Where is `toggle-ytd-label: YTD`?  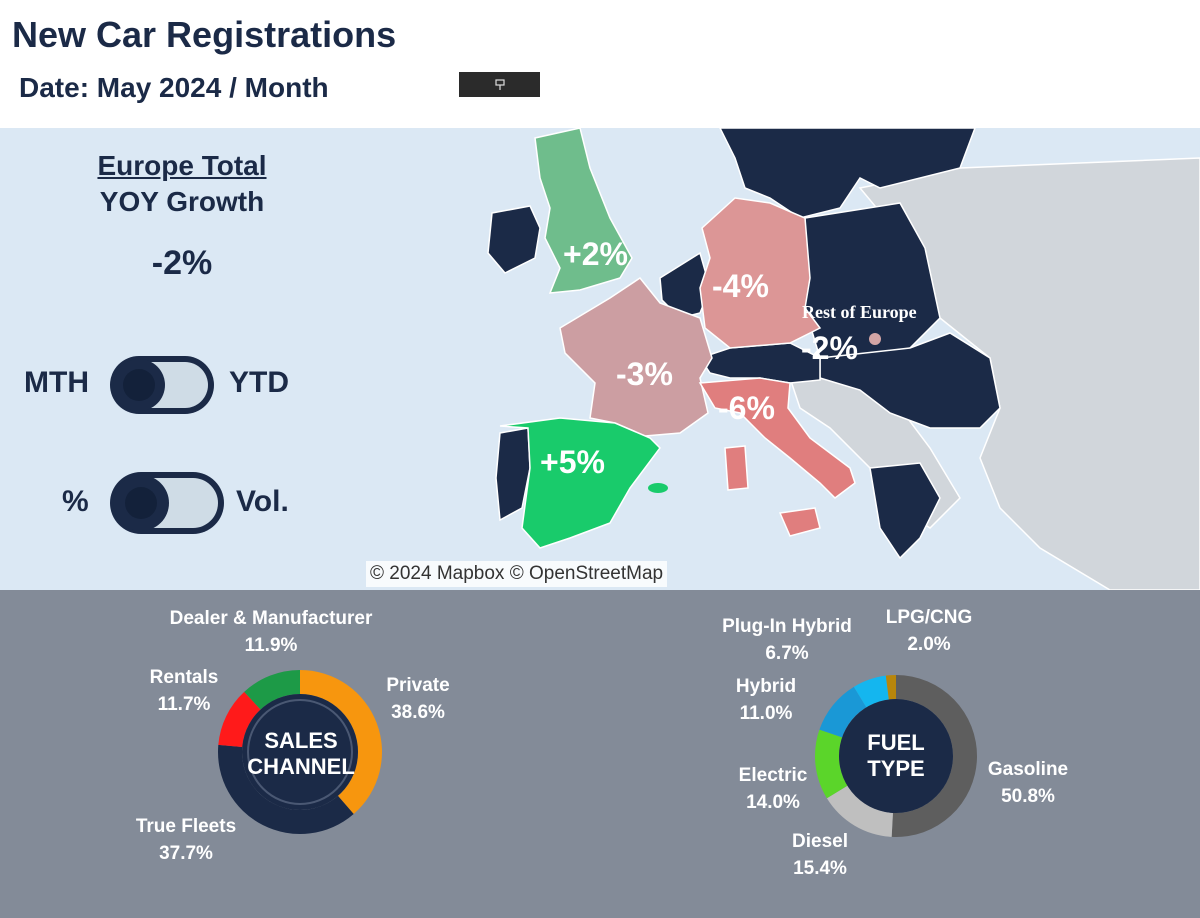
toggle-ytd-label: YTD is located at coordinates (259, 382).